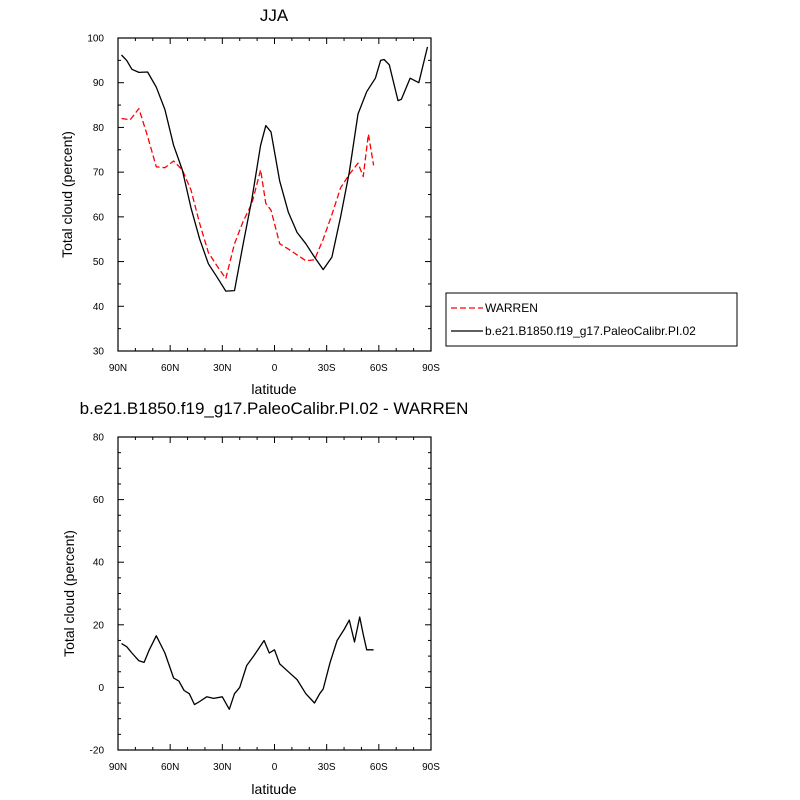 This screenshot has width=800, height=800. Describe the element at coordinates (67, 194) in the screenshot. I see `top-y-axis-label: Total cloud (percent)` at that location.